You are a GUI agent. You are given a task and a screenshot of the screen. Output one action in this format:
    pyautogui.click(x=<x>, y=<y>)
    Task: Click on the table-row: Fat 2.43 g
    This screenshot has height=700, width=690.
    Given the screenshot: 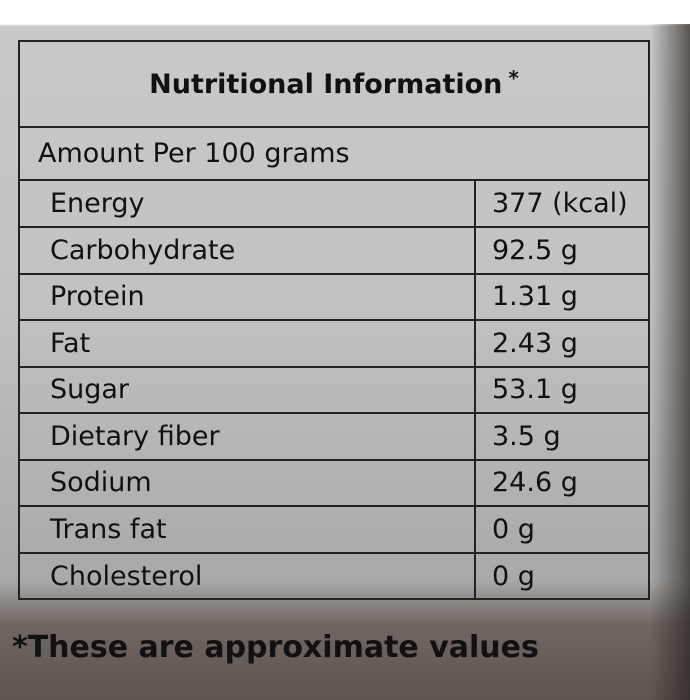 What is the action you would take?
    pyautogui.click(x=334, y=344)
    